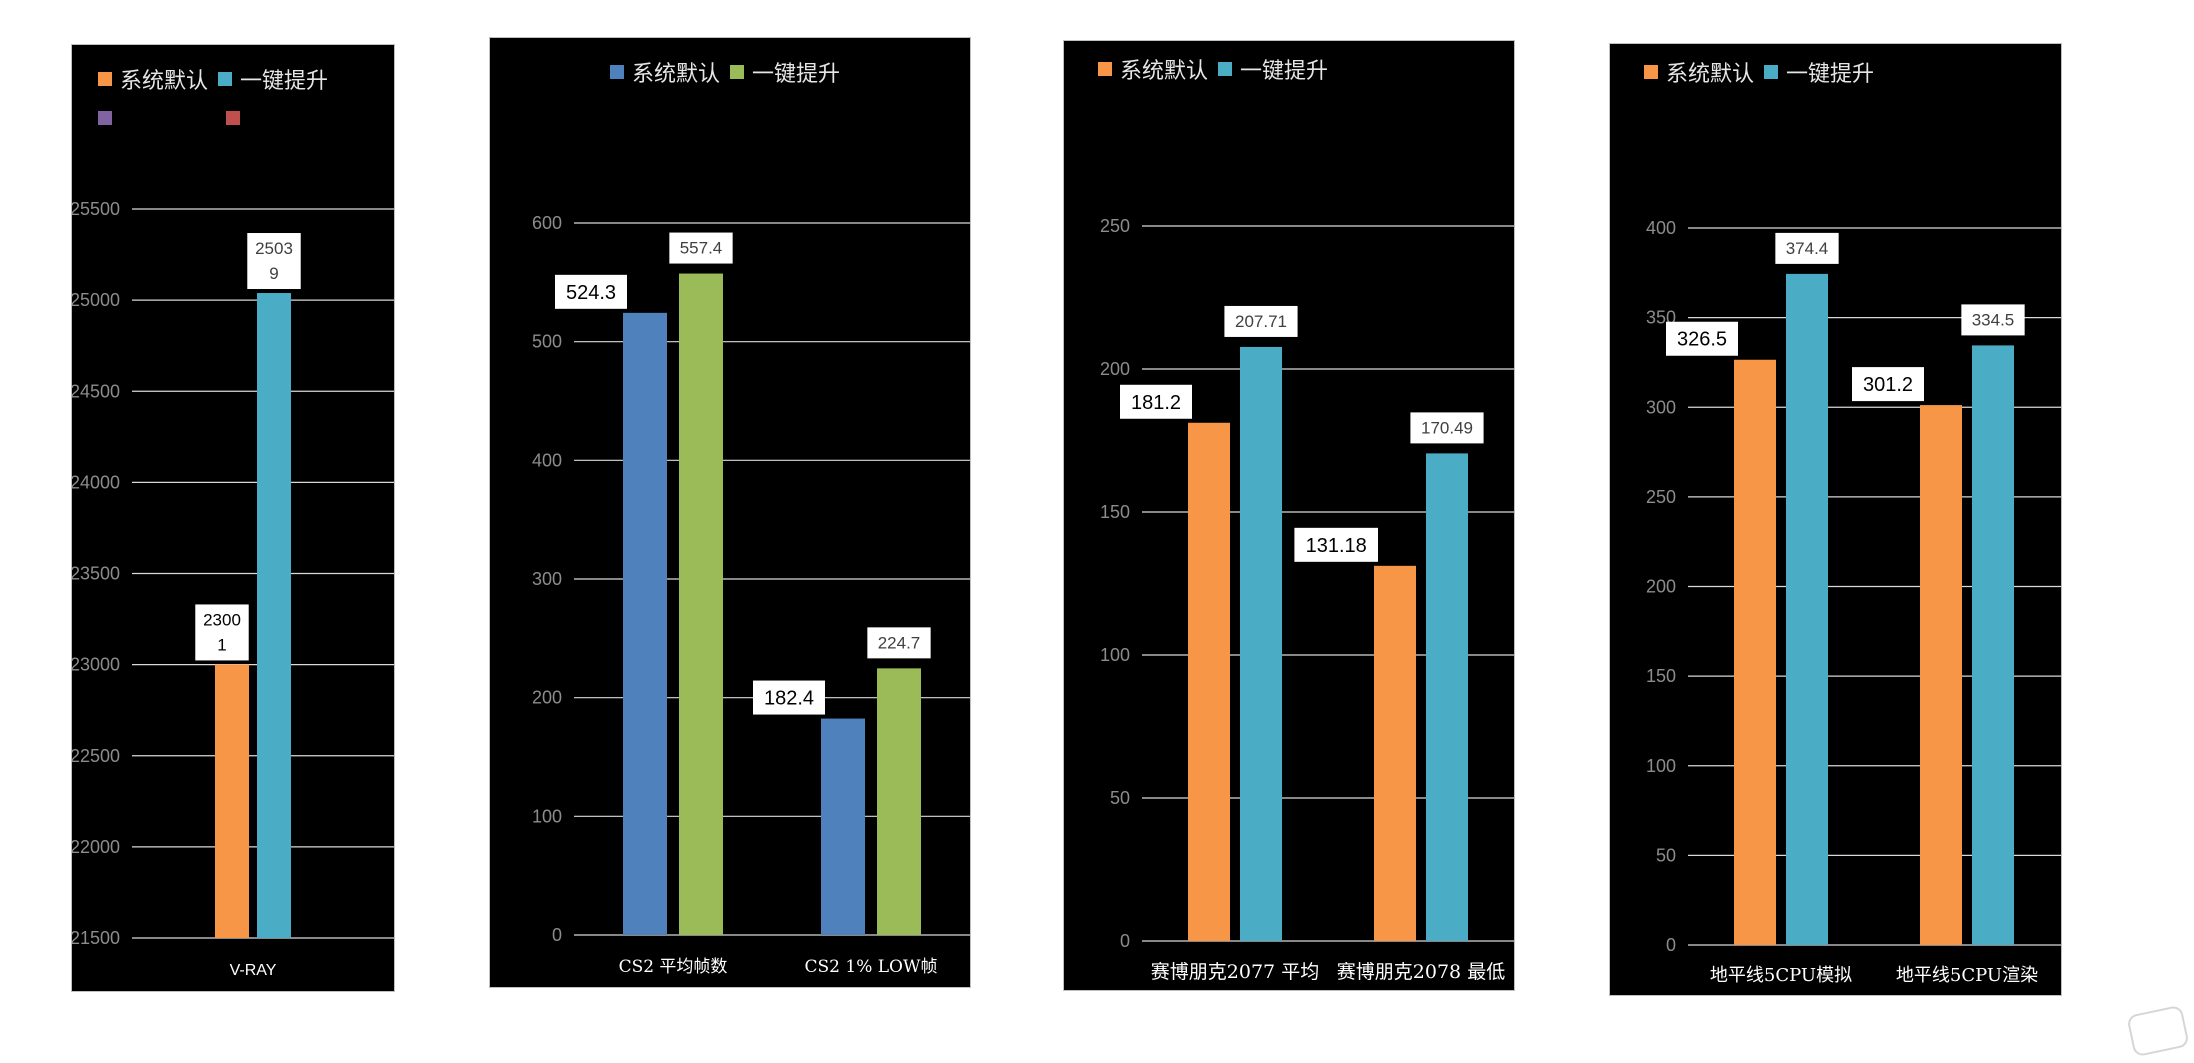  I want to click on y-tick-label: 24500, so click(96, 391).